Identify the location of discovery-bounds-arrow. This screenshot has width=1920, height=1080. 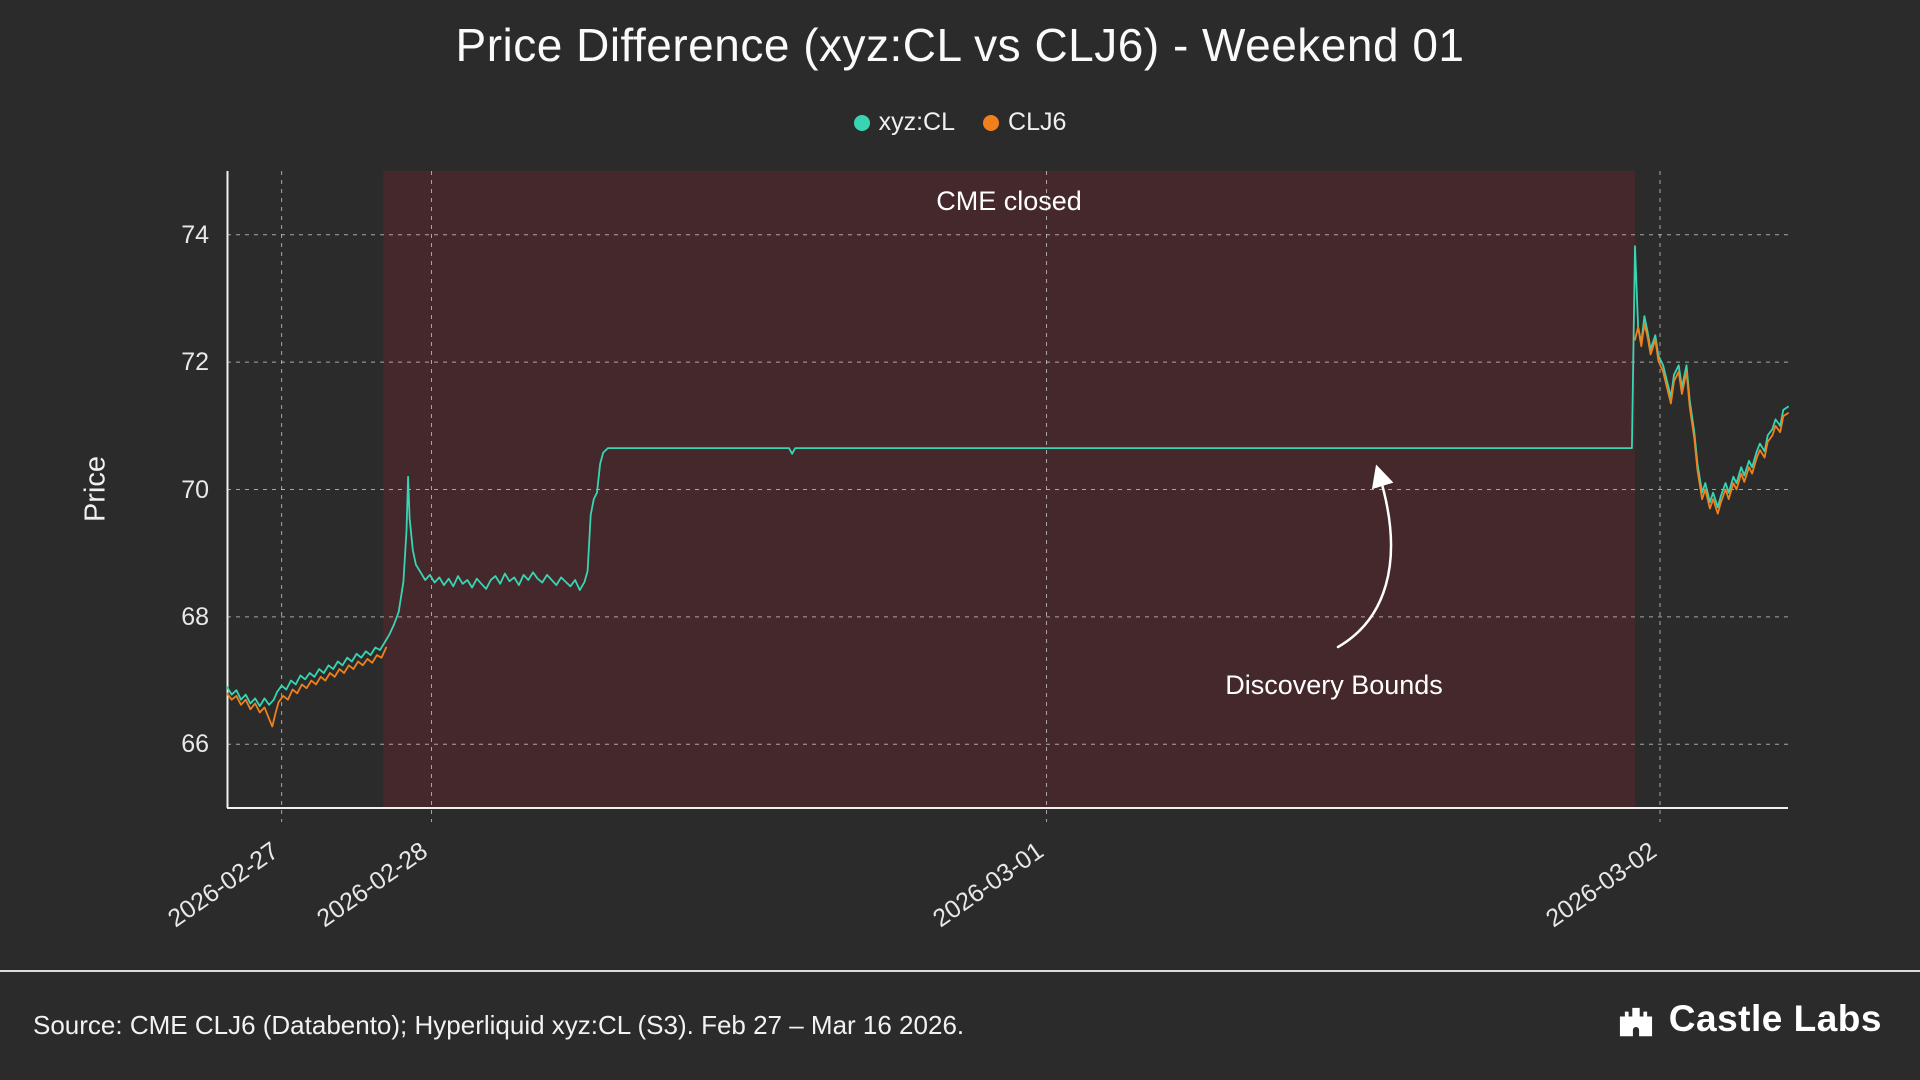
(1365, 556).